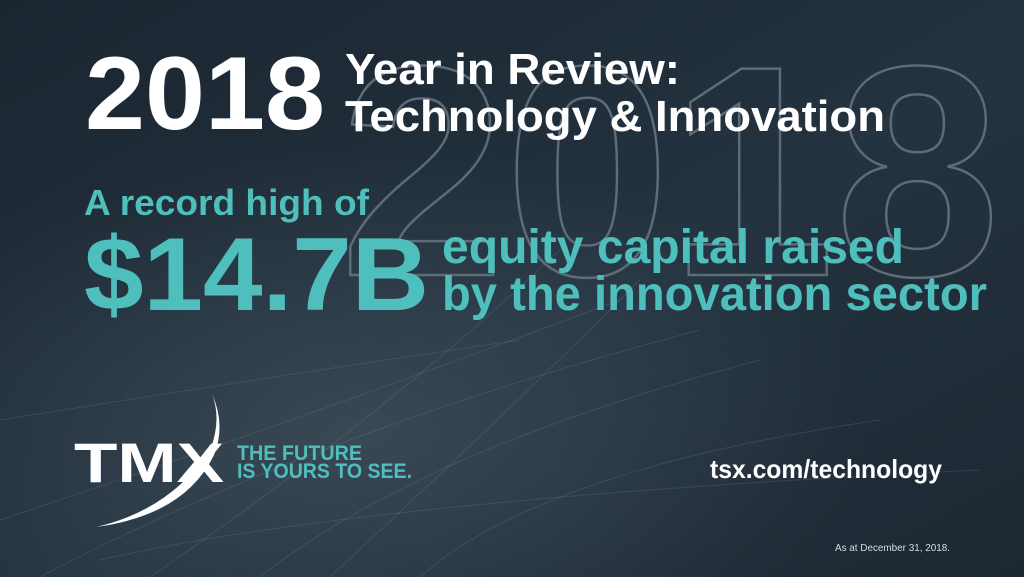  Describe the element at coordinates (673, 247) in the screenshot. I see `highlight-line-1: equity capital raised` at that location.